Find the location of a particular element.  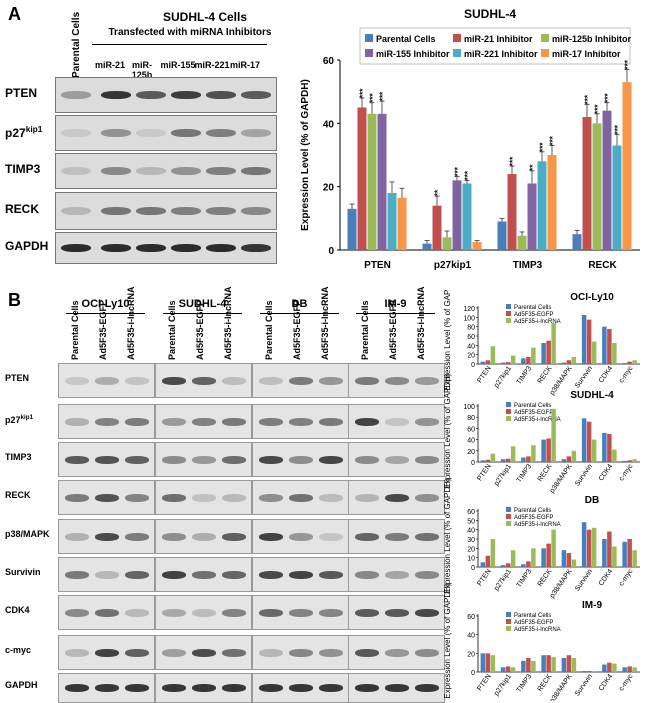

chart-a-ytick-label: 0 is located at coordinates (331, 251).